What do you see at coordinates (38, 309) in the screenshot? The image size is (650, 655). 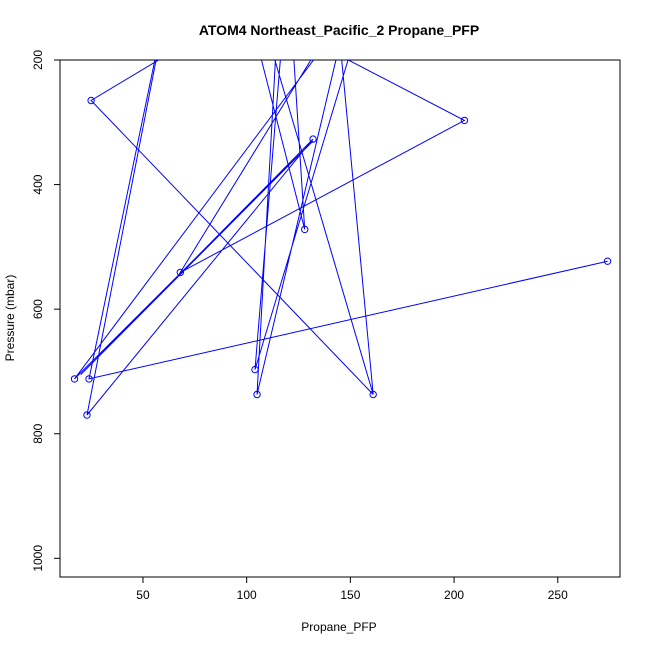 I see `y-tick-label: 600` at bounding box center [38, 309].